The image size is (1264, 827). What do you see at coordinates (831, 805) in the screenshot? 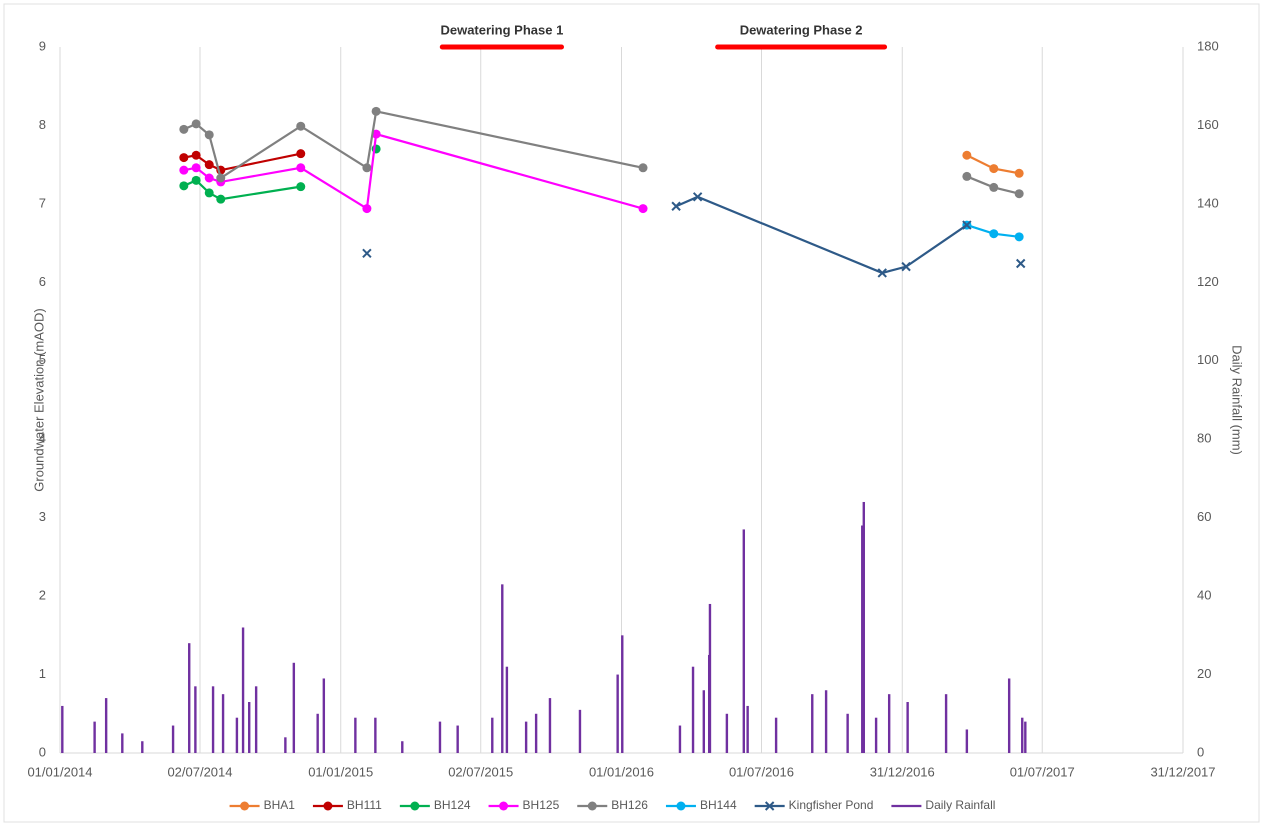
I see `legend-label: Kingfisher Pond` at bounding box center [831, 805].